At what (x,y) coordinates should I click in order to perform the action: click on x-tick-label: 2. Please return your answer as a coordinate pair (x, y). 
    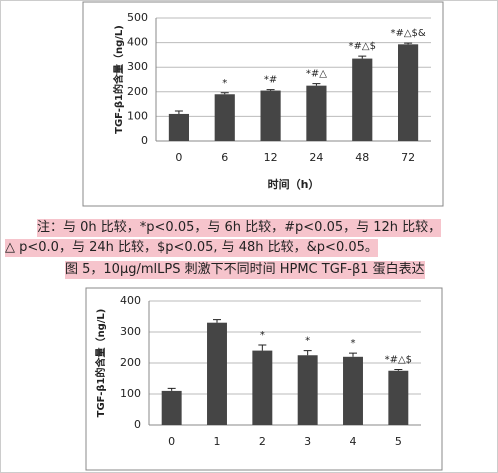
    Looking at the image, I should click on (262, 441).